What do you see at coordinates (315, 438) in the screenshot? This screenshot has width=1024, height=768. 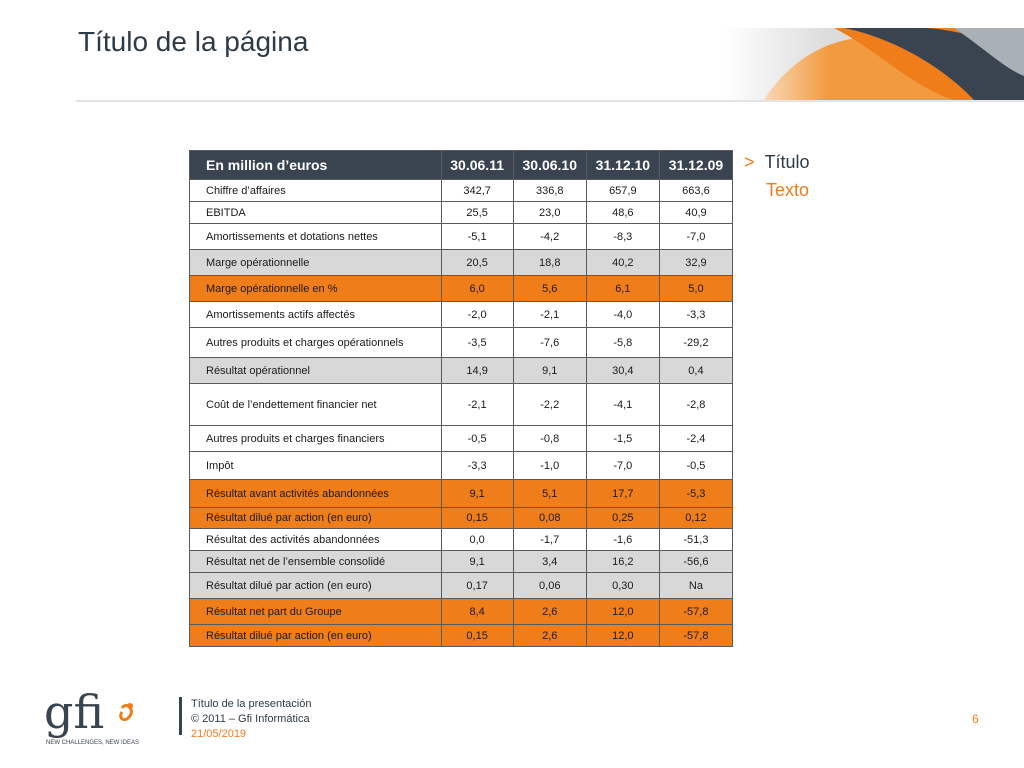 I see `row-label: Autres produits et charges financiers` at bounding box center [315, 438].